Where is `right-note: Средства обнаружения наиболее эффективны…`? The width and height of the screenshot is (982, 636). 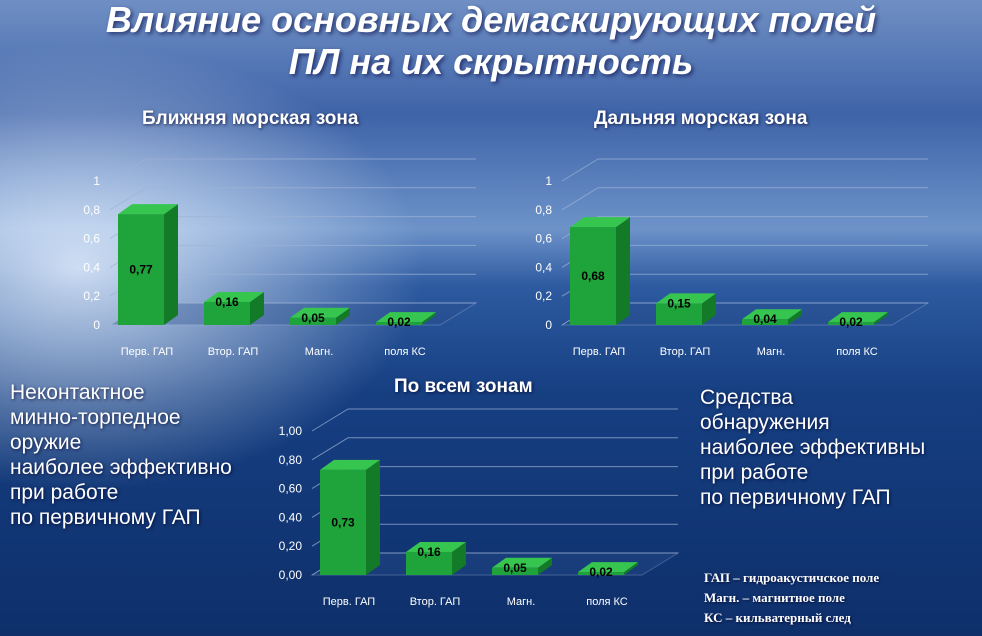 right-note: Средства обнаружения наиболее эффективны… is located at coordinates (812, 447).